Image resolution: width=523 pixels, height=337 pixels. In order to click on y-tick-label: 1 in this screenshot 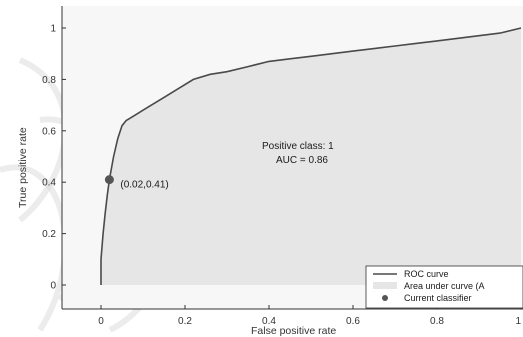, I will do `click(53, 29)`.